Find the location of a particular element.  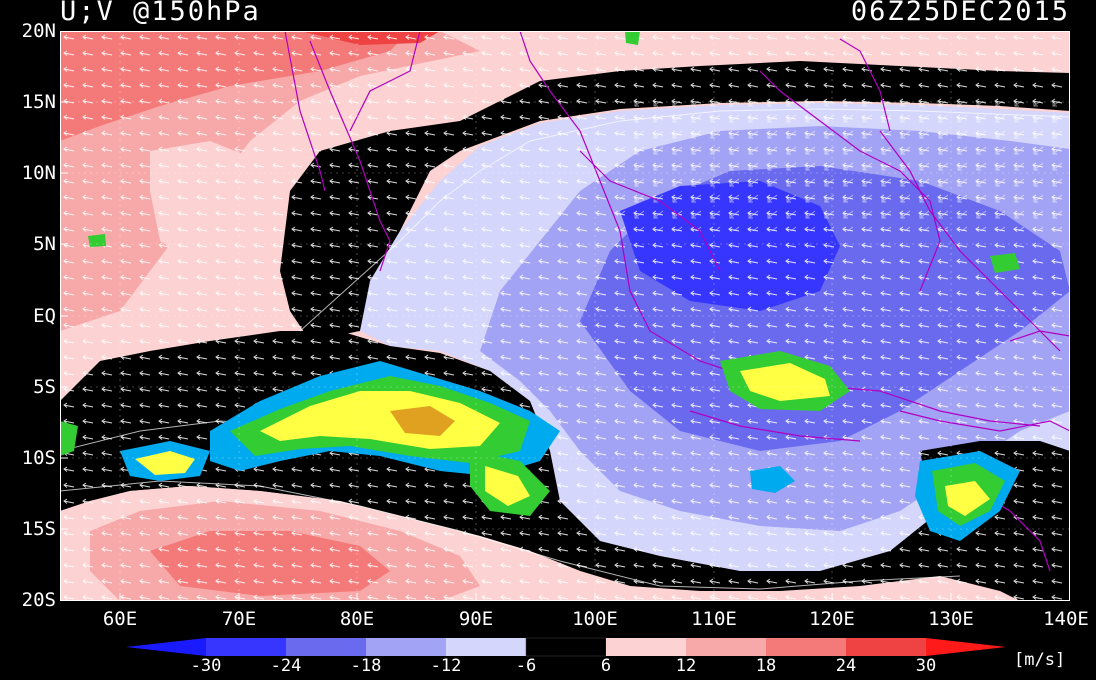

colorbar-swatch-n18-n12 is located at coordinates (406, 647).